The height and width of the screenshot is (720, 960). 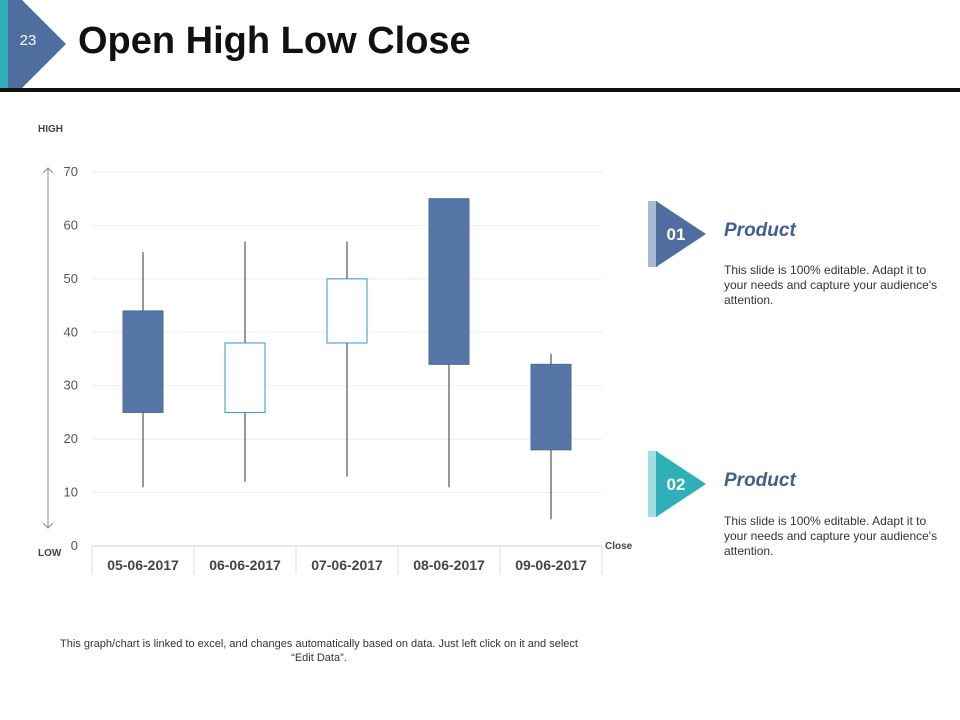 I want to click on y-tick-label: 40, so click(x=71, y=331).